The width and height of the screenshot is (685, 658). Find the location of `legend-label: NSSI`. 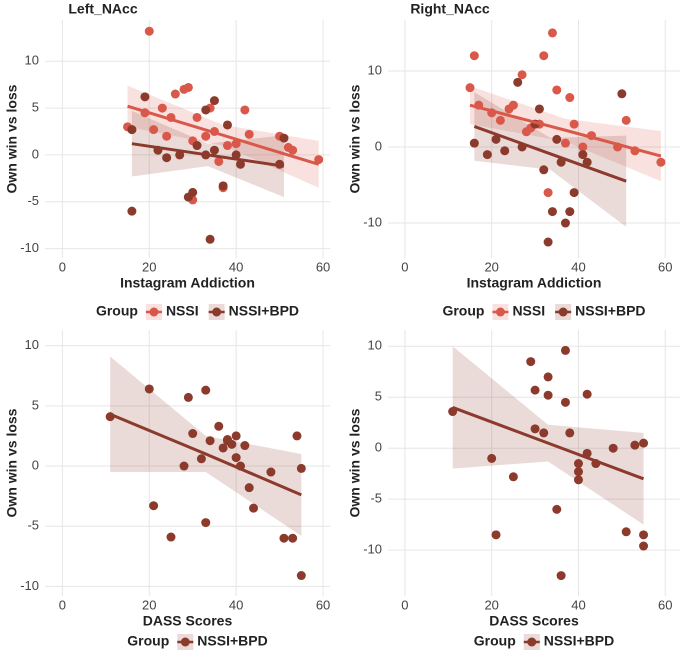

legend-label: NSSI is located at coordinates (182, 311).